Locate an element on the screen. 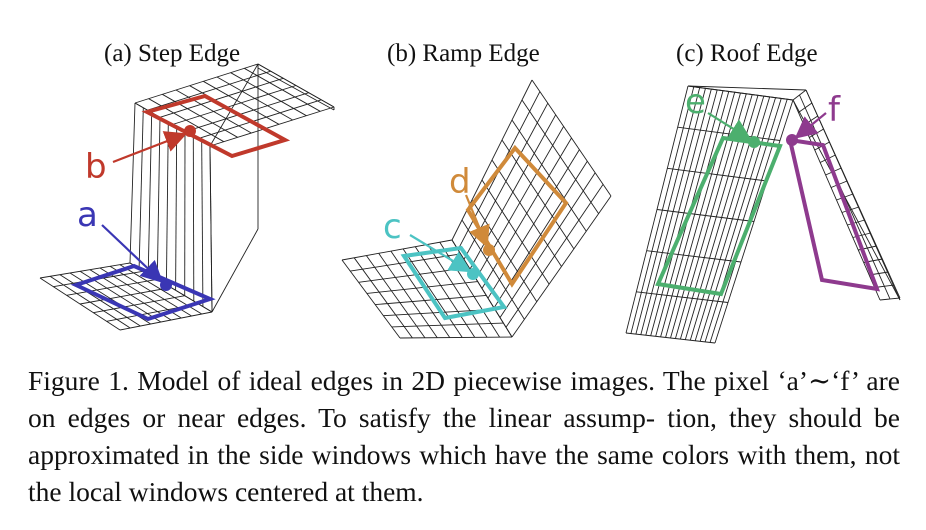  ramp-side-window-orange is located at coordinates (517, 216).